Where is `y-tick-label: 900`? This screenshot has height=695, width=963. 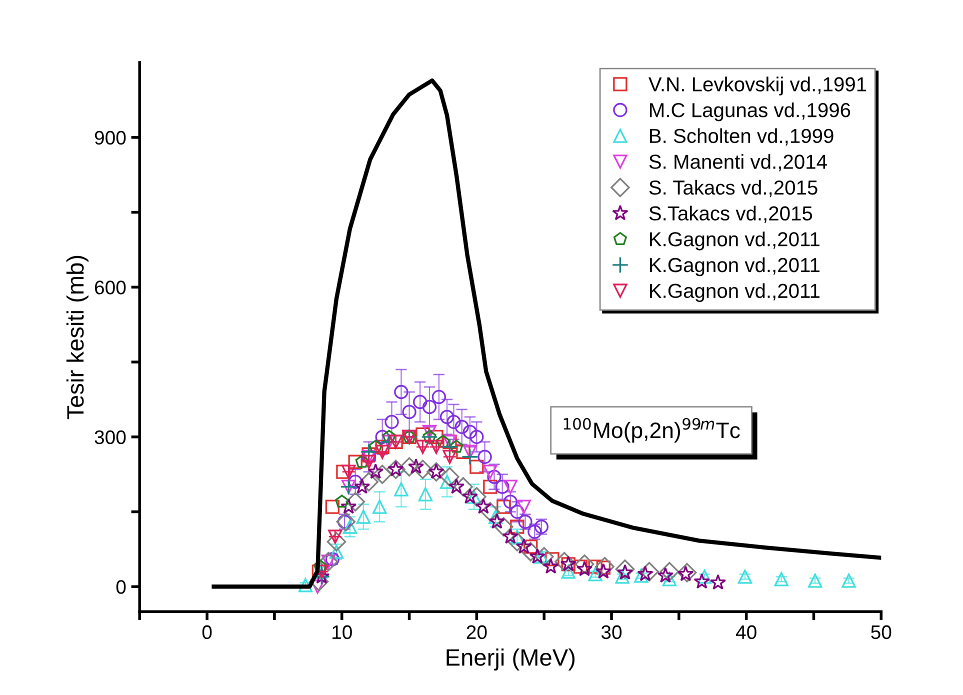
y-tick-label: 900 is located at coordinates (110, 137).